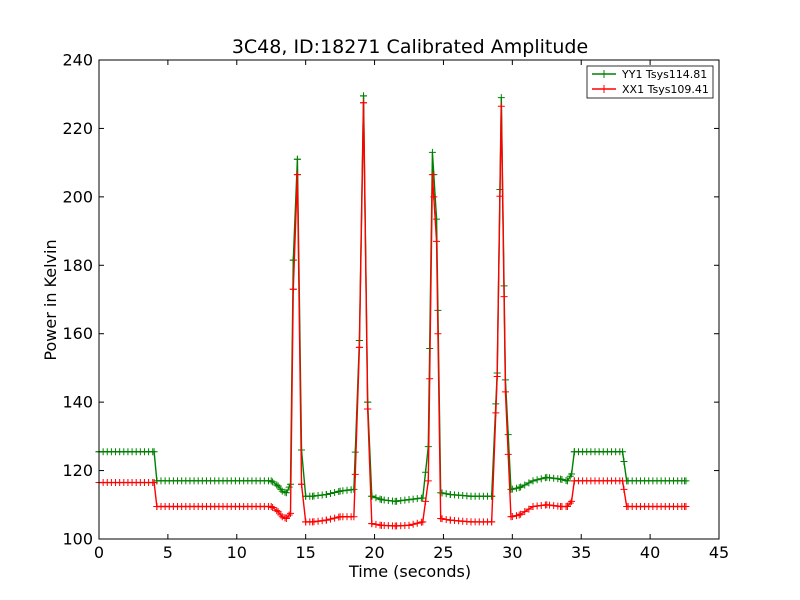  I want to click on y-tick-label: 200, so click(77, 196).